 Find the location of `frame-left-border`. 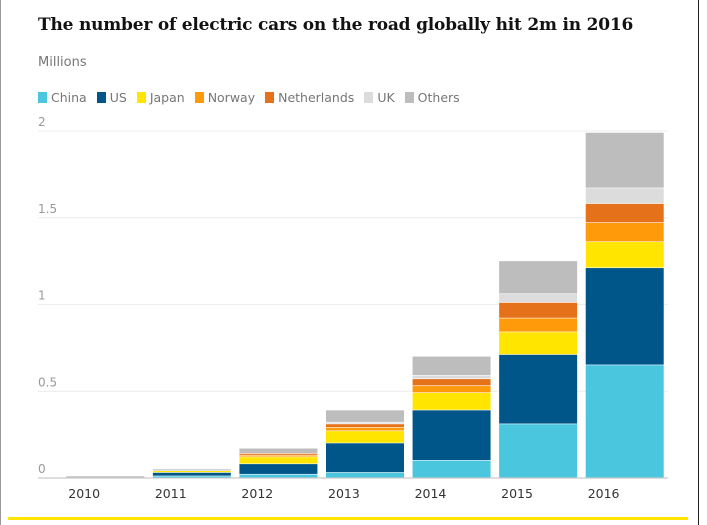

frame-left-border is located at coordinates (0, 262).